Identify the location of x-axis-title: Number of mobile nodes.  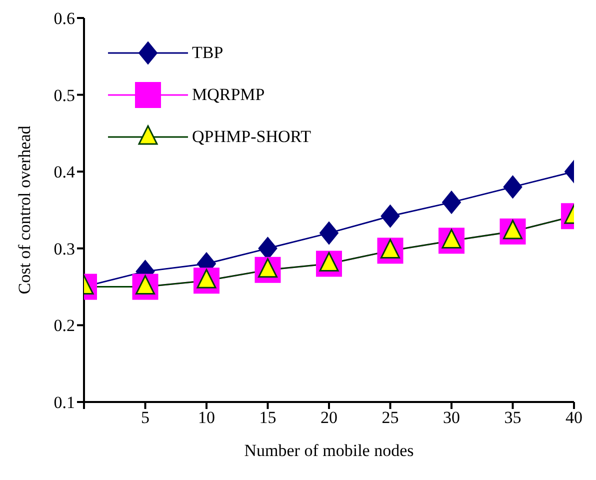
(329, 450).